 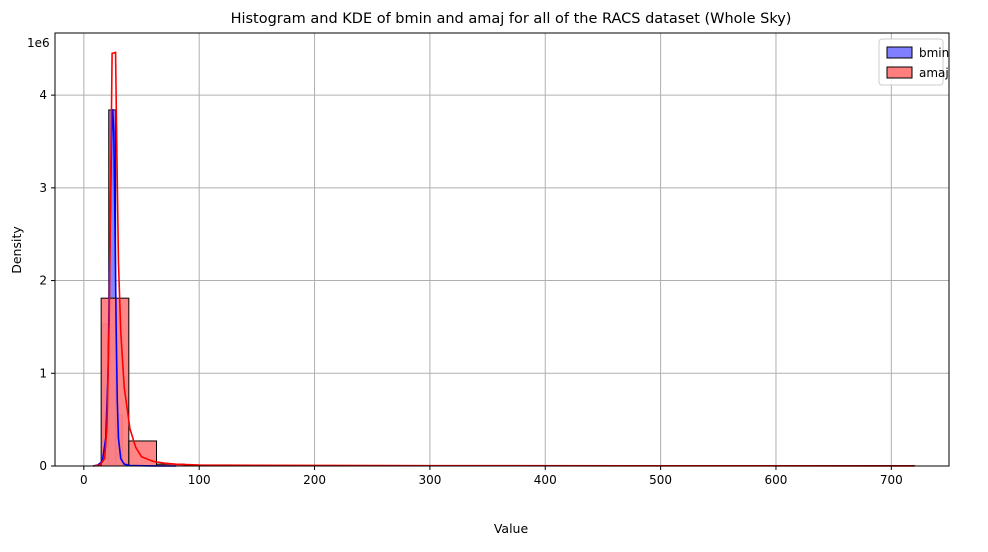 What do you see at coordinates (16, 250) in the screenshot?
I see `y-axis-label: Density` at bounding box center [16, 250].